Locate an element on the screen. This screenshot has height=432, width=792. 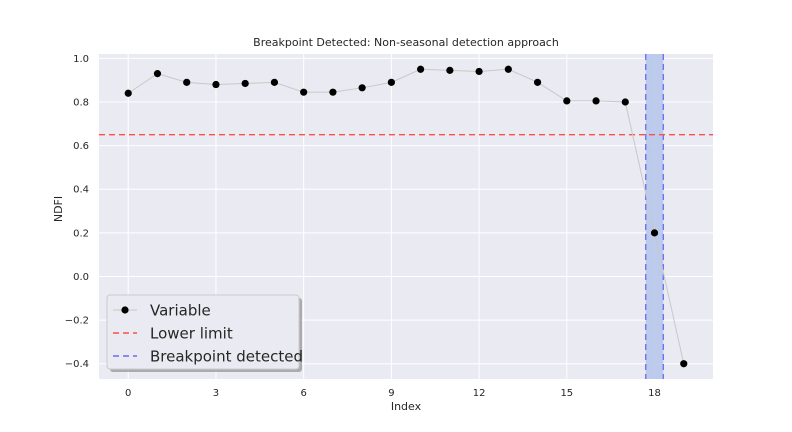
breakpoint-layer is located at coordinates (654, 216).